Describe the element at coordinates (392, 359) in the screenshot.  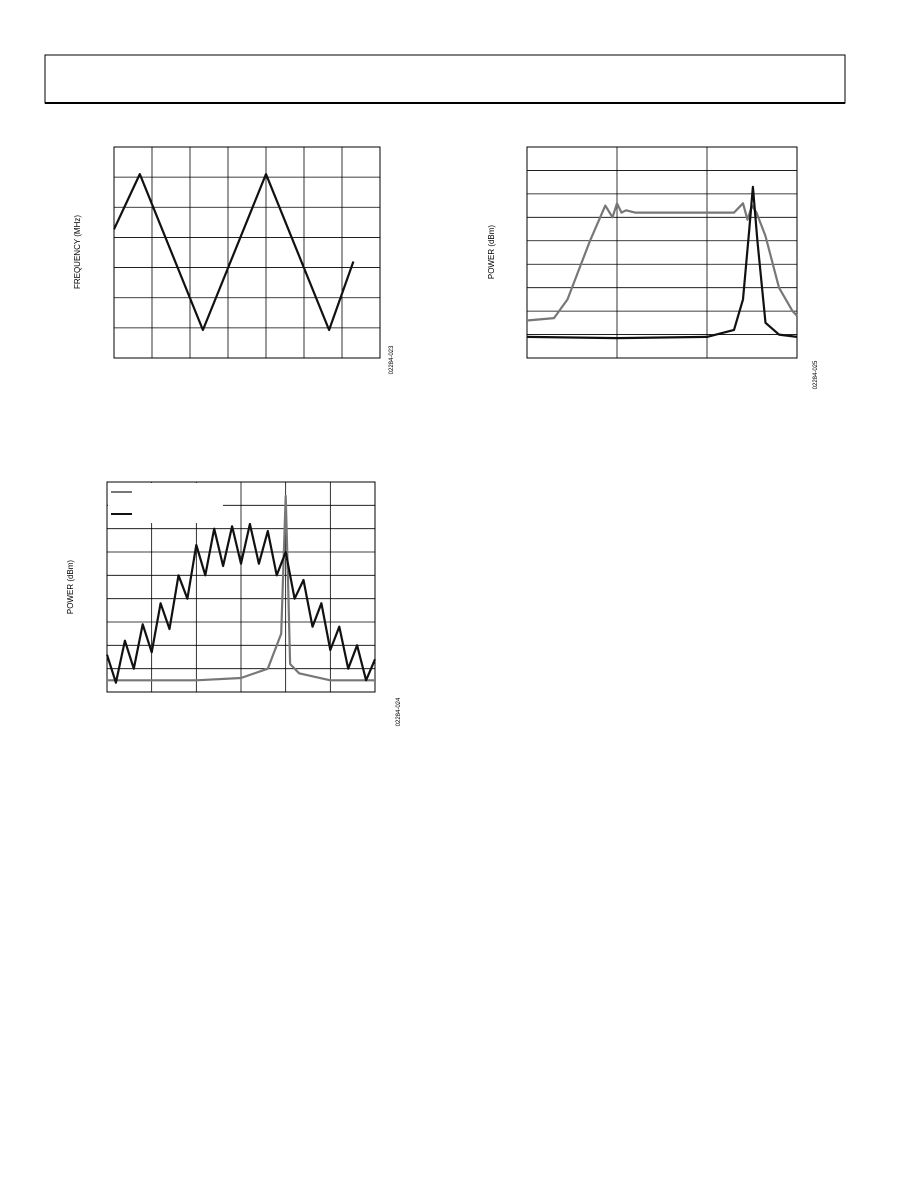
I see `figure-code: 02284-023` at that location.